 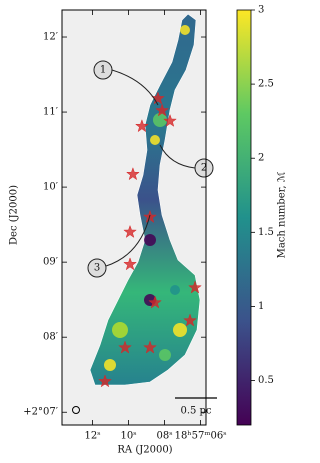 What do you see at coordinates (51, 337) in the screenshot?
I see `y-tick-label: 08′` at bounding box center [51, 337].